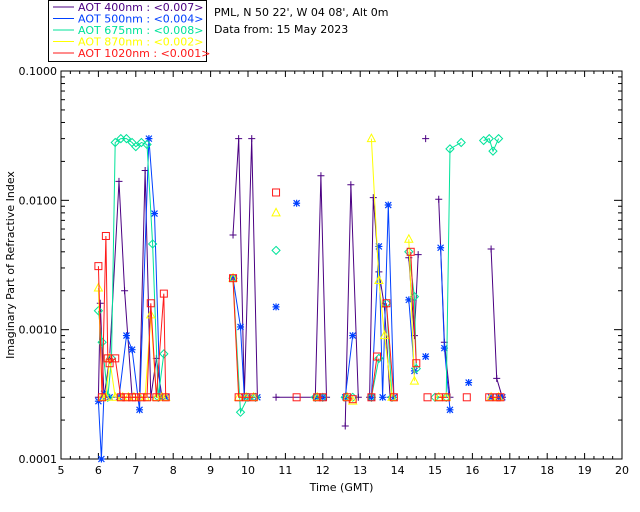 This screenshot has width=640, height=512. I want to click on header-date: Data from: 15 May 2023, so click(281, 29).